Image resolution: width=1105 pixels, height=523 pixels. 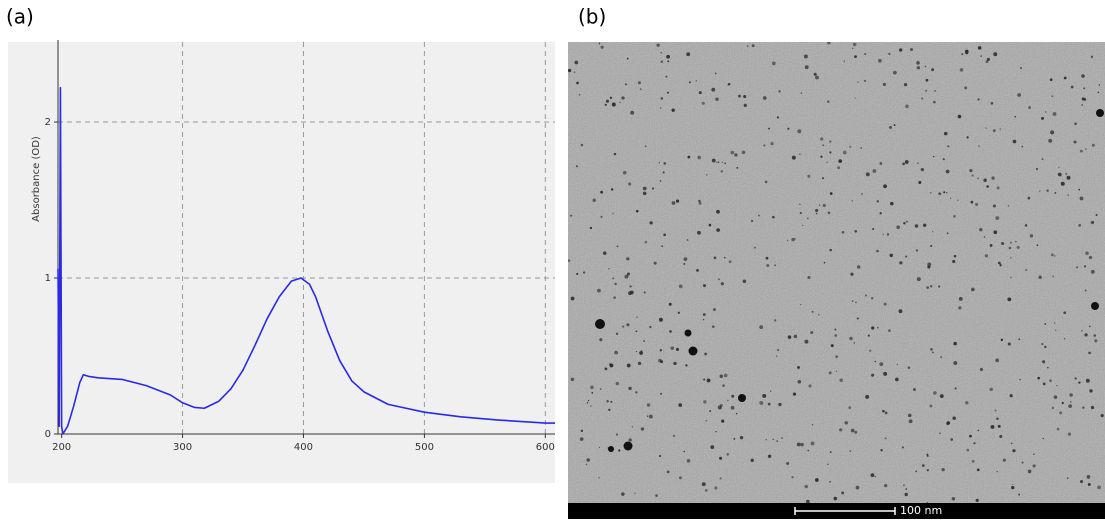 What do you see at coordinates (48, 434) in the screenshot?
I see `y-tick-label: 0` at bounding box center [48, 434].